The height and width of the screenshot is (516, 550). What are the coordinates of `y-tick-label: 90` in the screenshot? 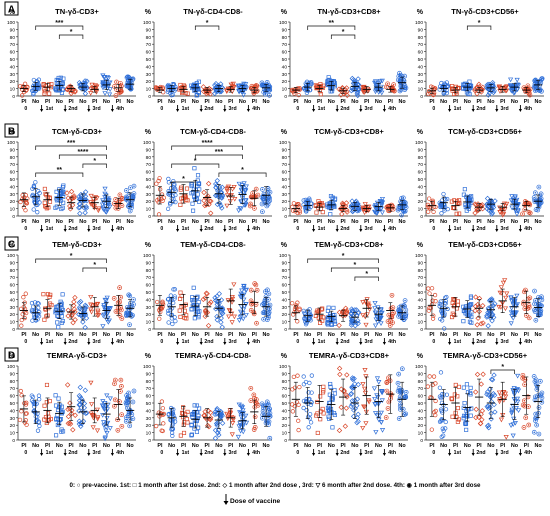 It's located at (149, 263).